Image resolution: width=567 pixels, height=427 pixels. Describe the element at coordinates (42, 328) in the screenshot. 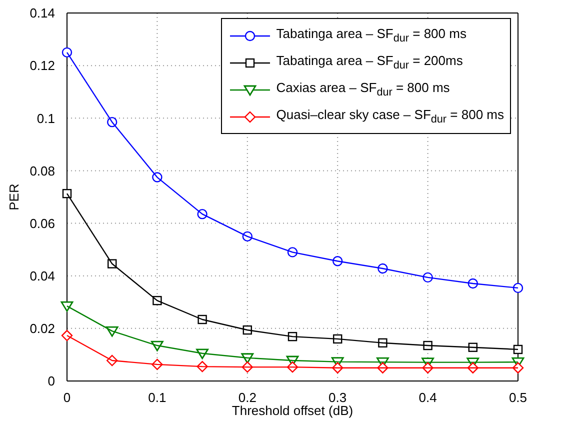

I see `y-tick-label: 0.02` at that location.